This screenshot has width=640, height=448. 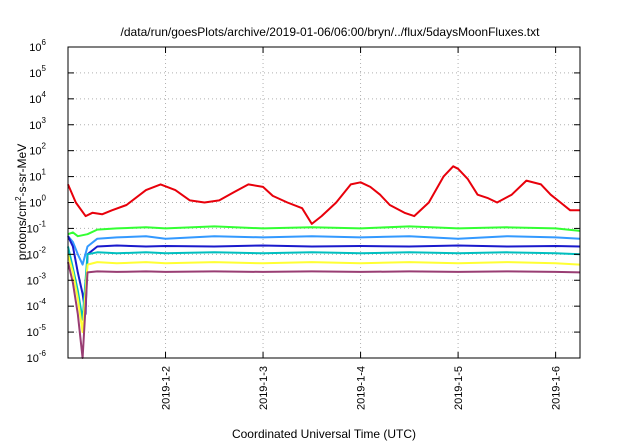 What do you see at coordinates (37, 227) in the screenshot?
I see `y-tick-label: 10⁻¹` at bounding box center [37, 227].